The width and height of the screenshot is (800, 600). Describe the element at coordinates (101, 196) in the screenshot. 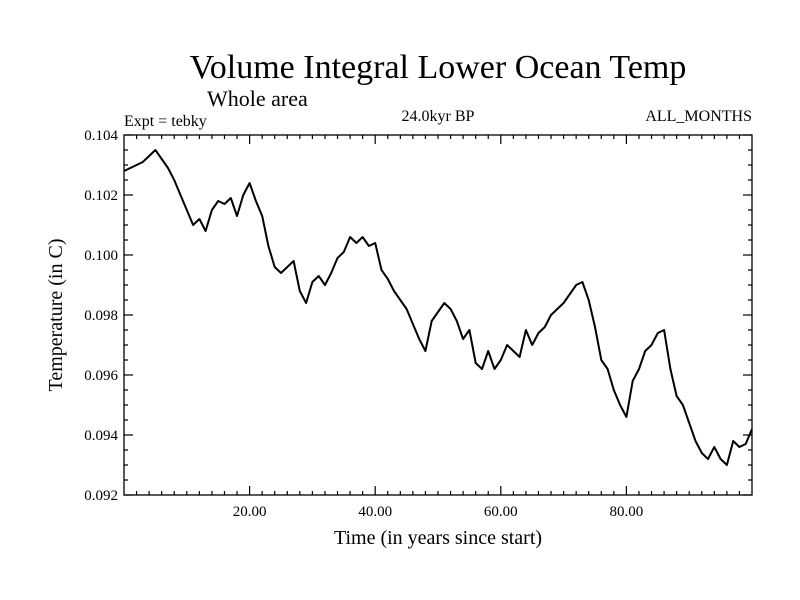

I see `y-tick-label: 0.102` at that location.